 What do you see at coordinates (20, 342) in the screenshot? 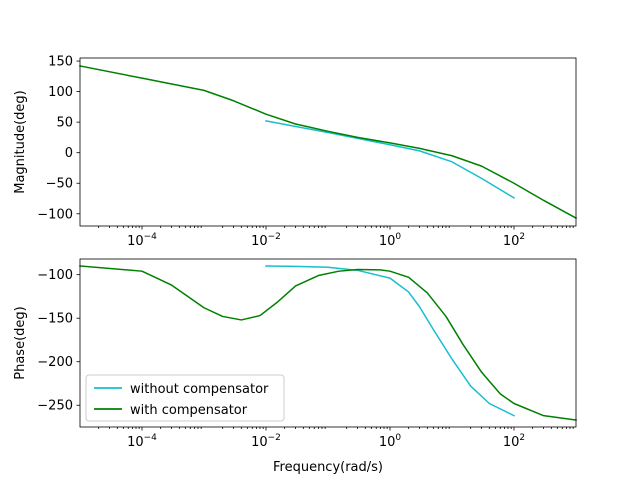
I see `y-axis-label: Phase(deg)` at bounding box center [20, 342].